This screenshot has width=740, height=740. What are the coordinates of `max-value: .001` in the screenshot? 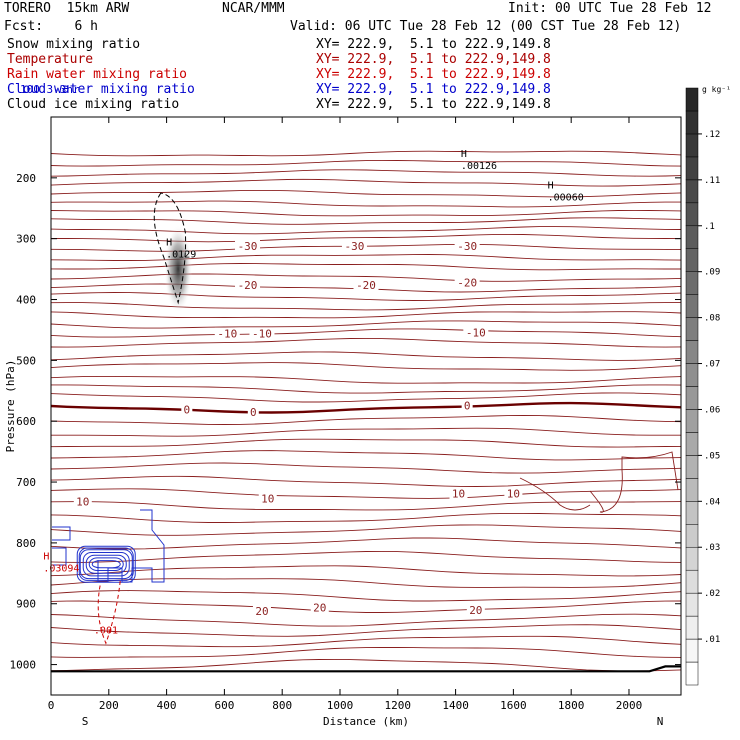 It's located at (106, 631).